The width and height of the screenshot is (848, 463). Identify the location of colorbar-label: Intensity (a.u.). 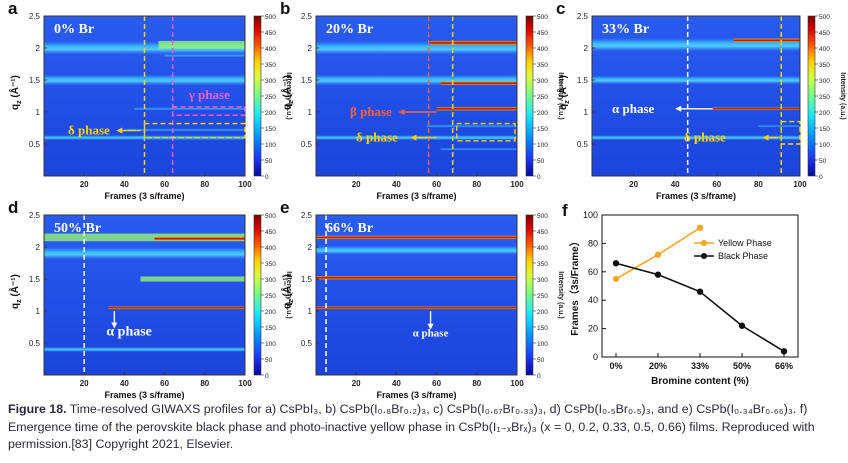
(842, 95).